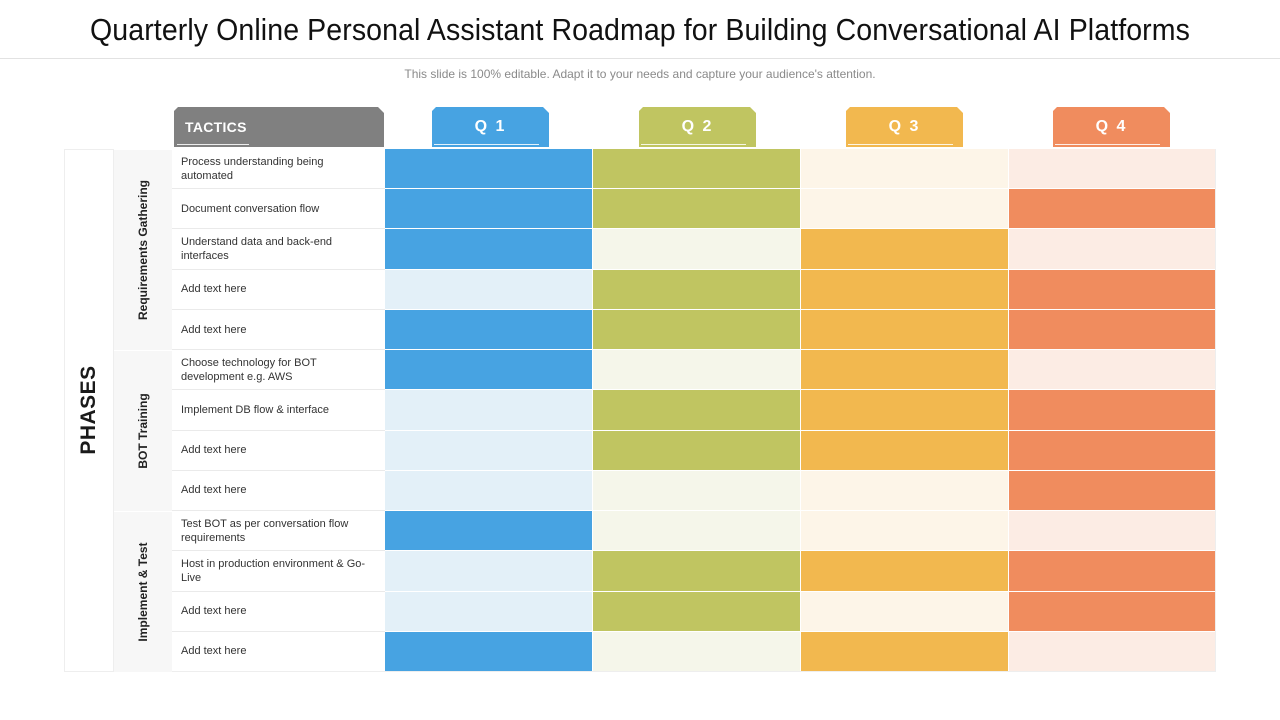 Image resolution: width=1280 pixels, height=720 pixels. I want to click on phase-group-3: Implement & Test, so click(143, 591).